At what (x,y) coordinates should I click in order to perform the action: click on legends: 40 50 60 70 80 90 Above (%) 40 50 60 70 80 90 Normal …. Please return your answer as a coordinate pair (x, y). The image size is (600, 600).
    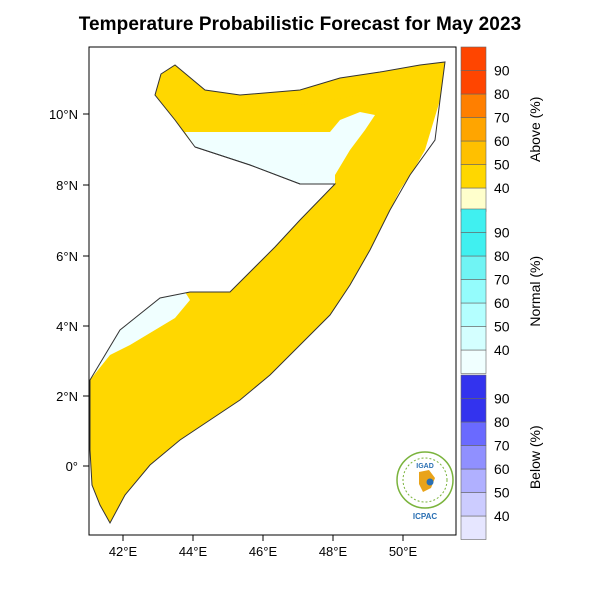
    Looking at the image, I should click on (501, 293).